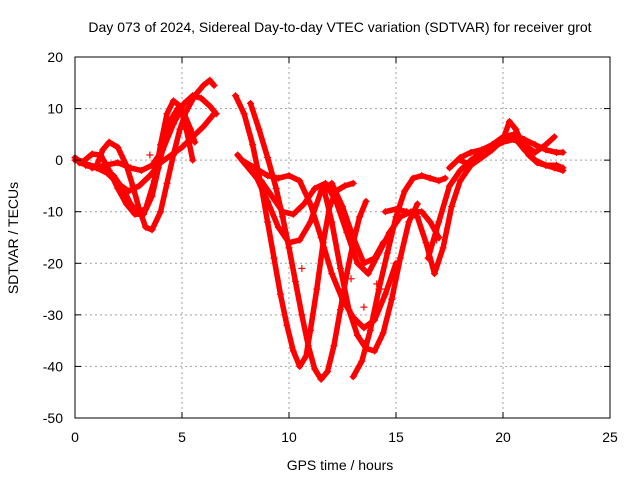 The image size is (640, 480). Describe the element at coordinates (344, 437) in the screenshot. I see `x-tick-labels: 0 5 10 15 20 25` at that location.